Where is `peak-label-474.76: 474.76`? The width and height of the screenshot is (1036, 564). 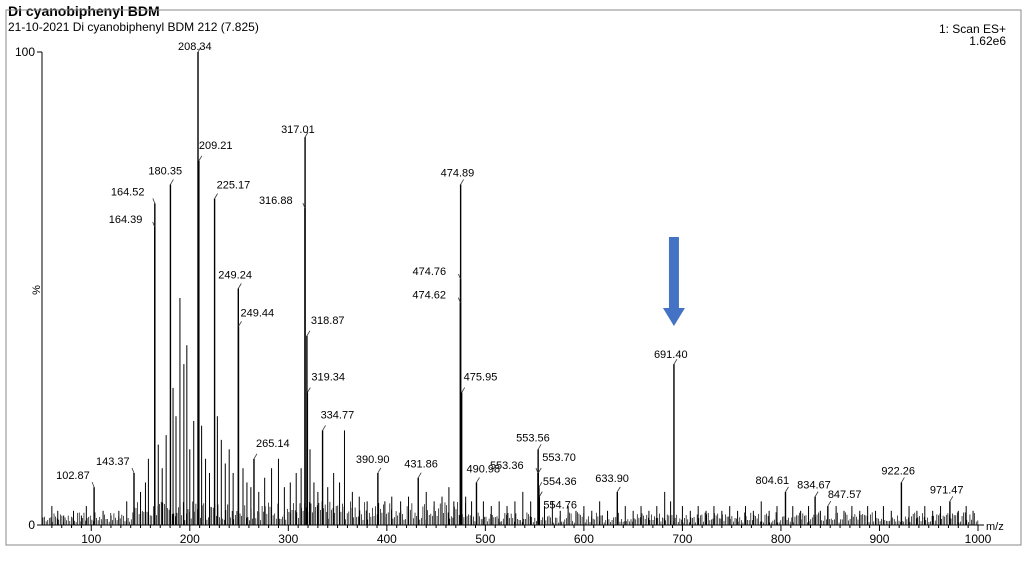
peak-label-474.76: 474.76 is located at coordinates (430, 272).